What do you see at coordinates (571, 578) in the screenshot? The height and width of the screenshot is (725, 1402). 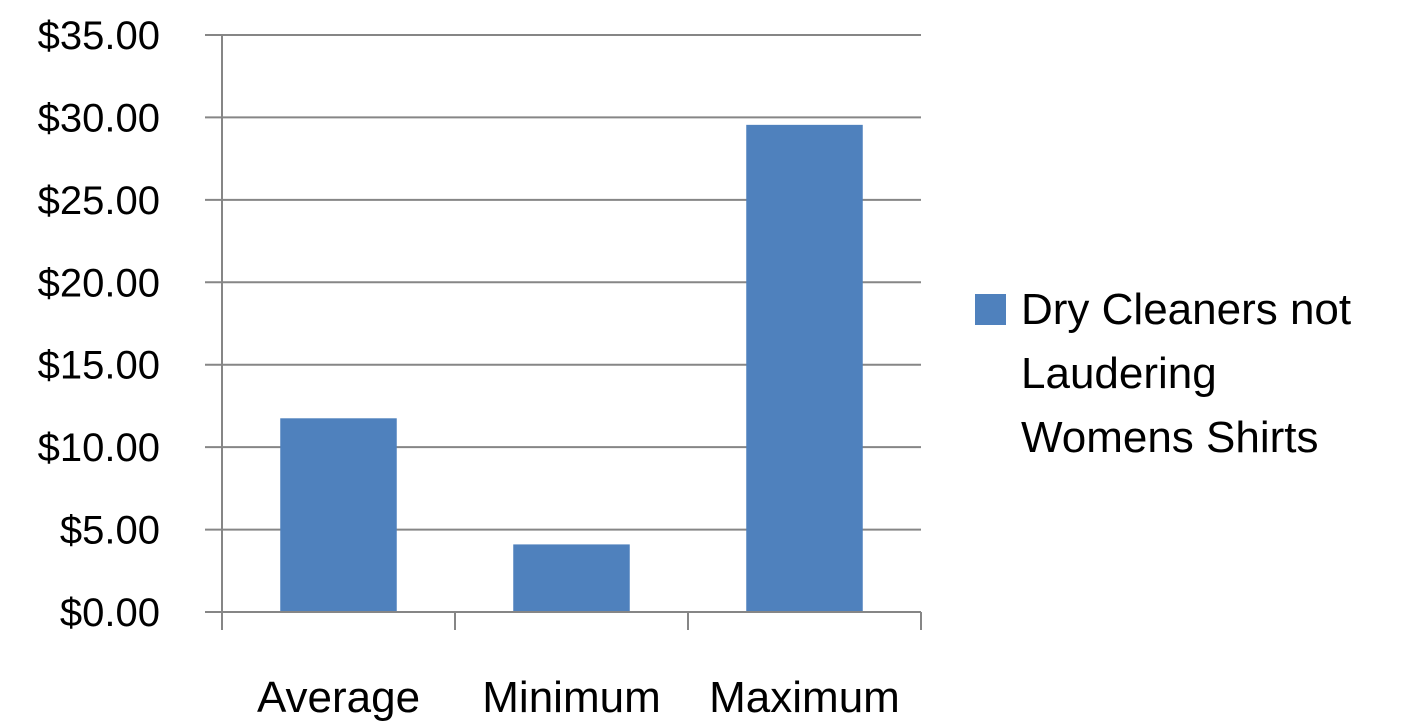 I see `bar-minimum` at bounding box center [571, 578].